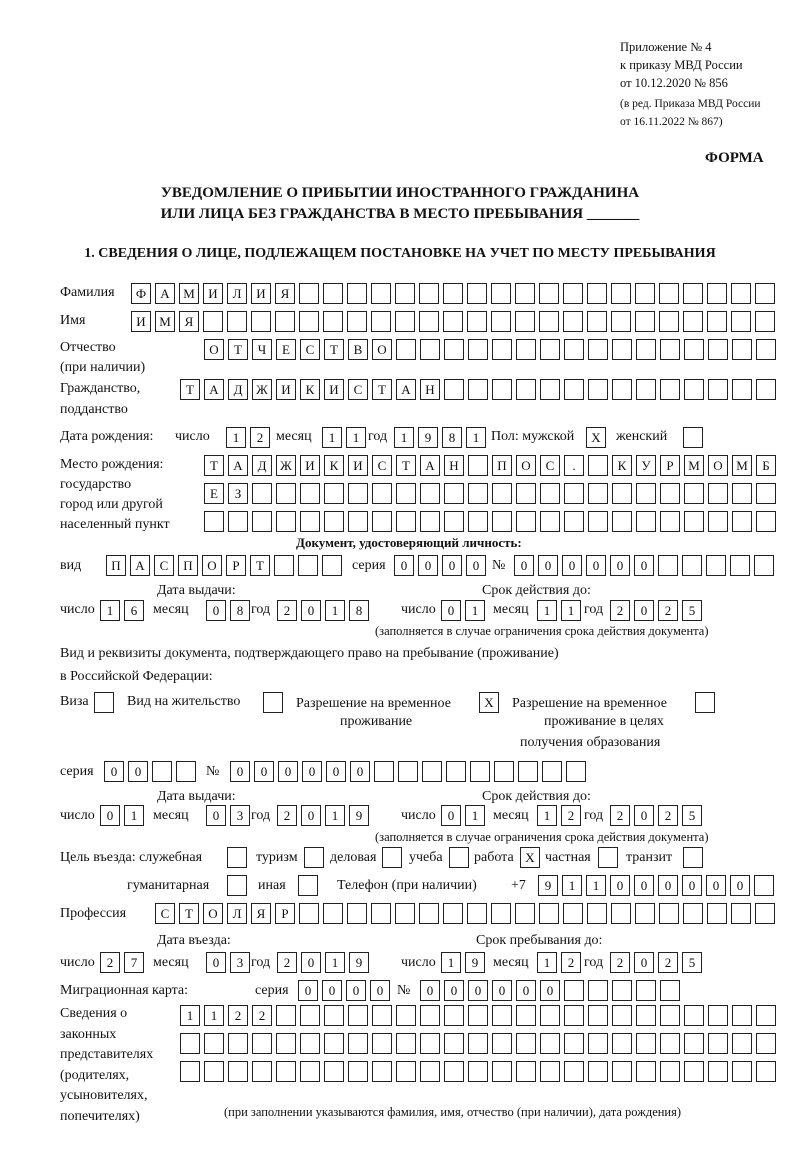  Describe the element at coordinates (548, 885) in the screenshot. I see `char-box: 9` at that location.